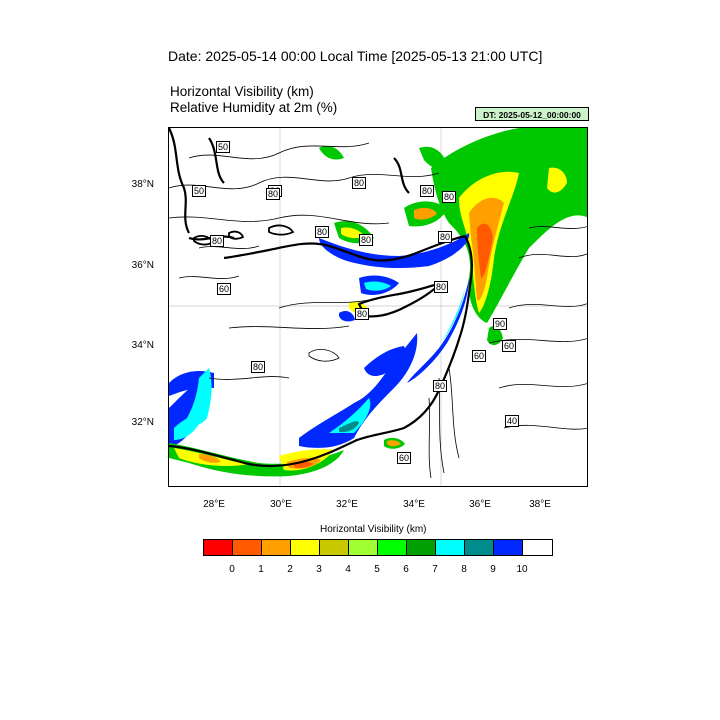 This screenshot has height=720, width=720. I want to click on legend-tick-label: 3, so click(319, 569).